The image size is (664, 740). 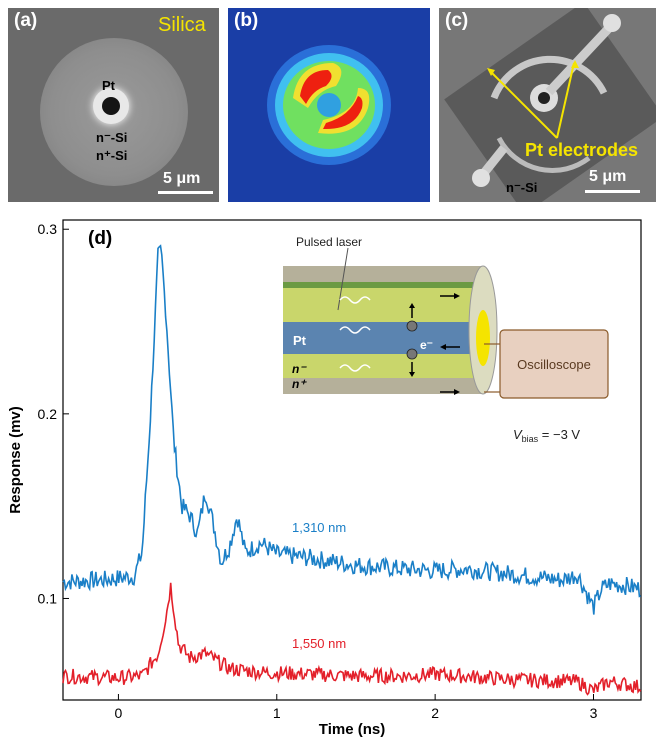 I want to click on electrode-sem-image, so click(x=550, y=105).